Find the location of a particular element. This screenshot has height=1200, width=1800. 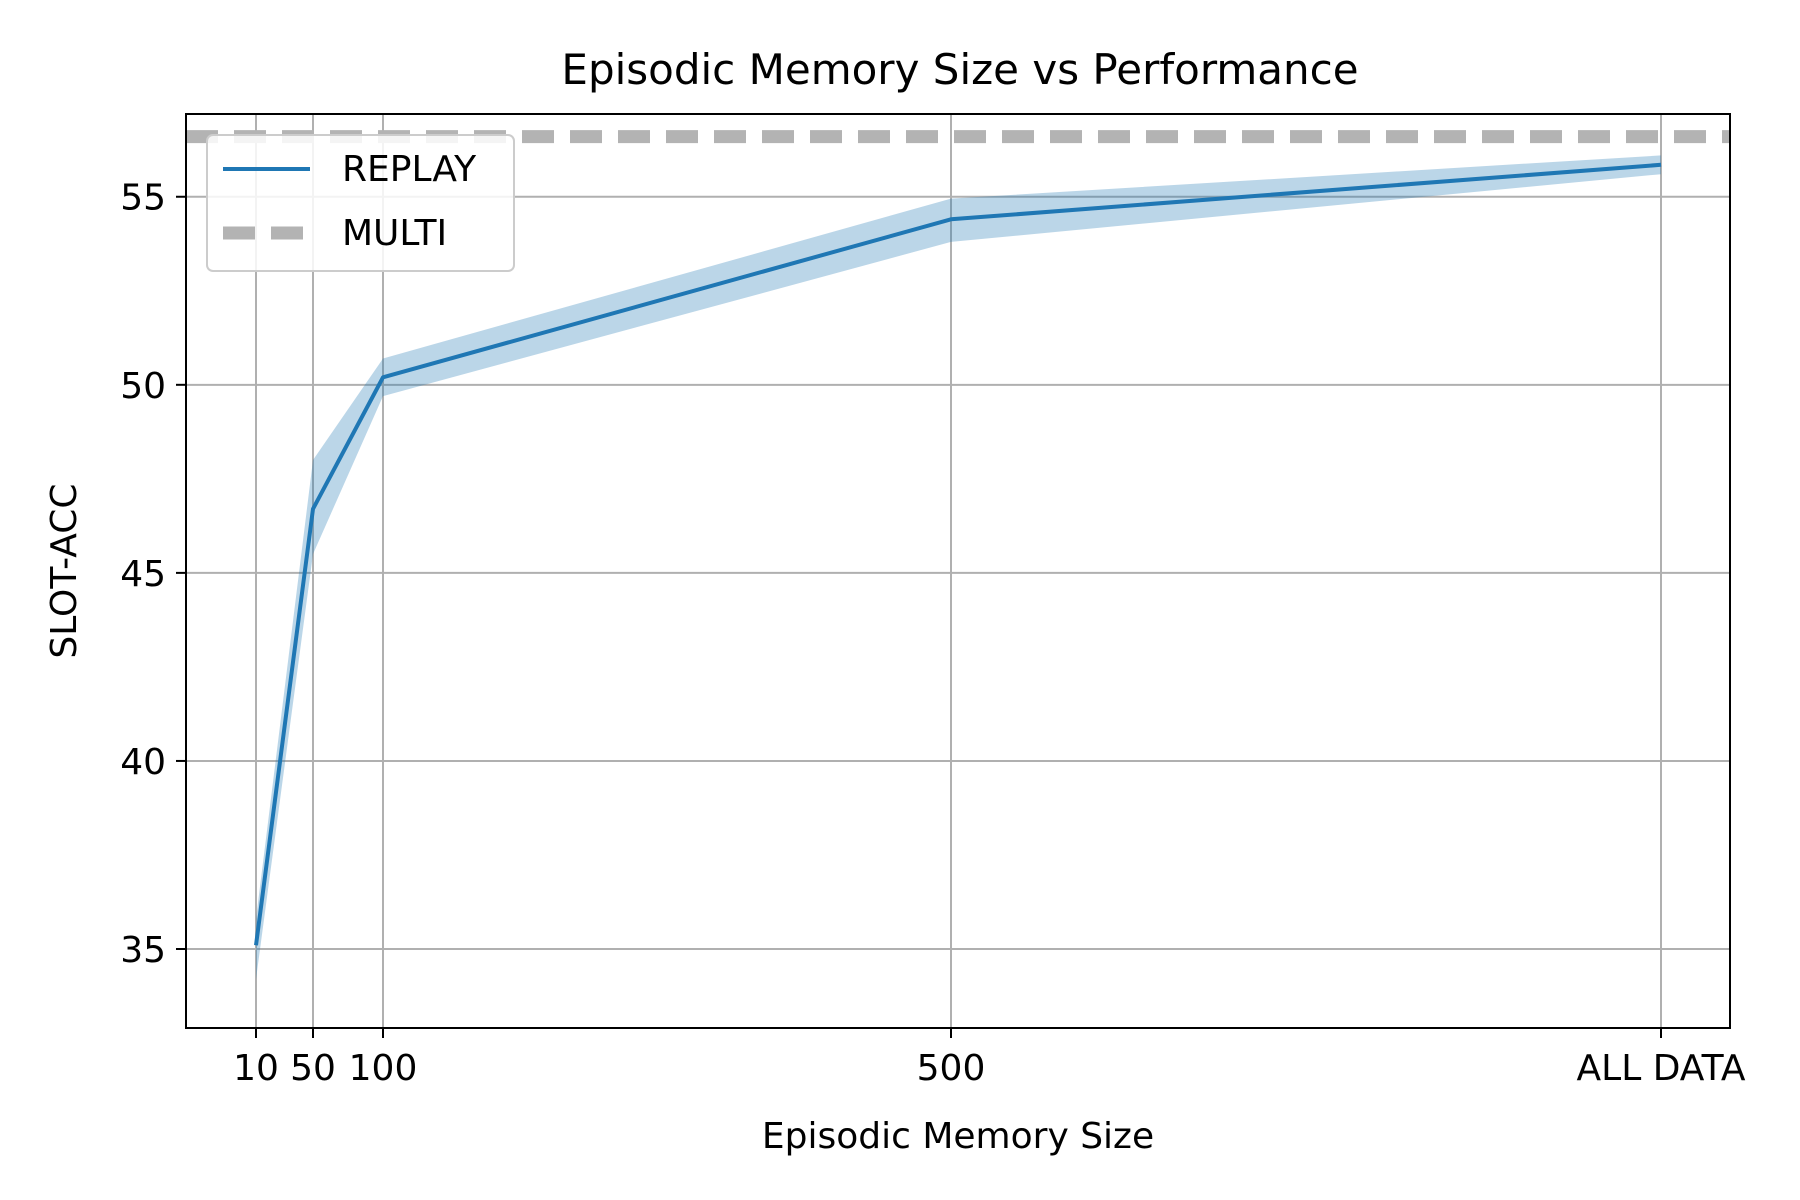

y-tick-label: 35 is located at coordinates (143, 950).